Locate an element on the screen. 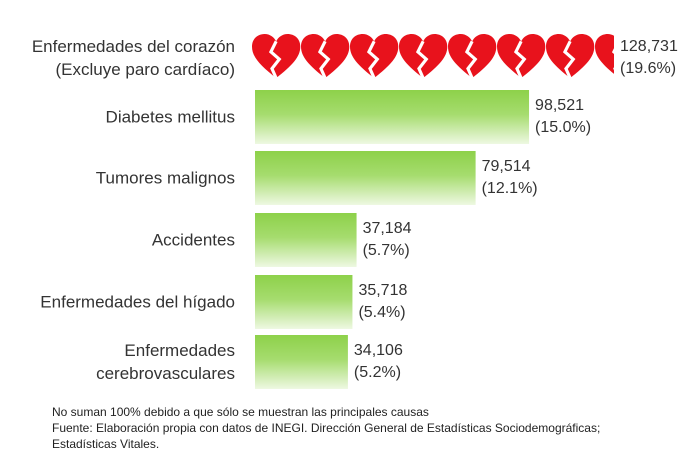  heart-bar is located at coordinates (433, 56).